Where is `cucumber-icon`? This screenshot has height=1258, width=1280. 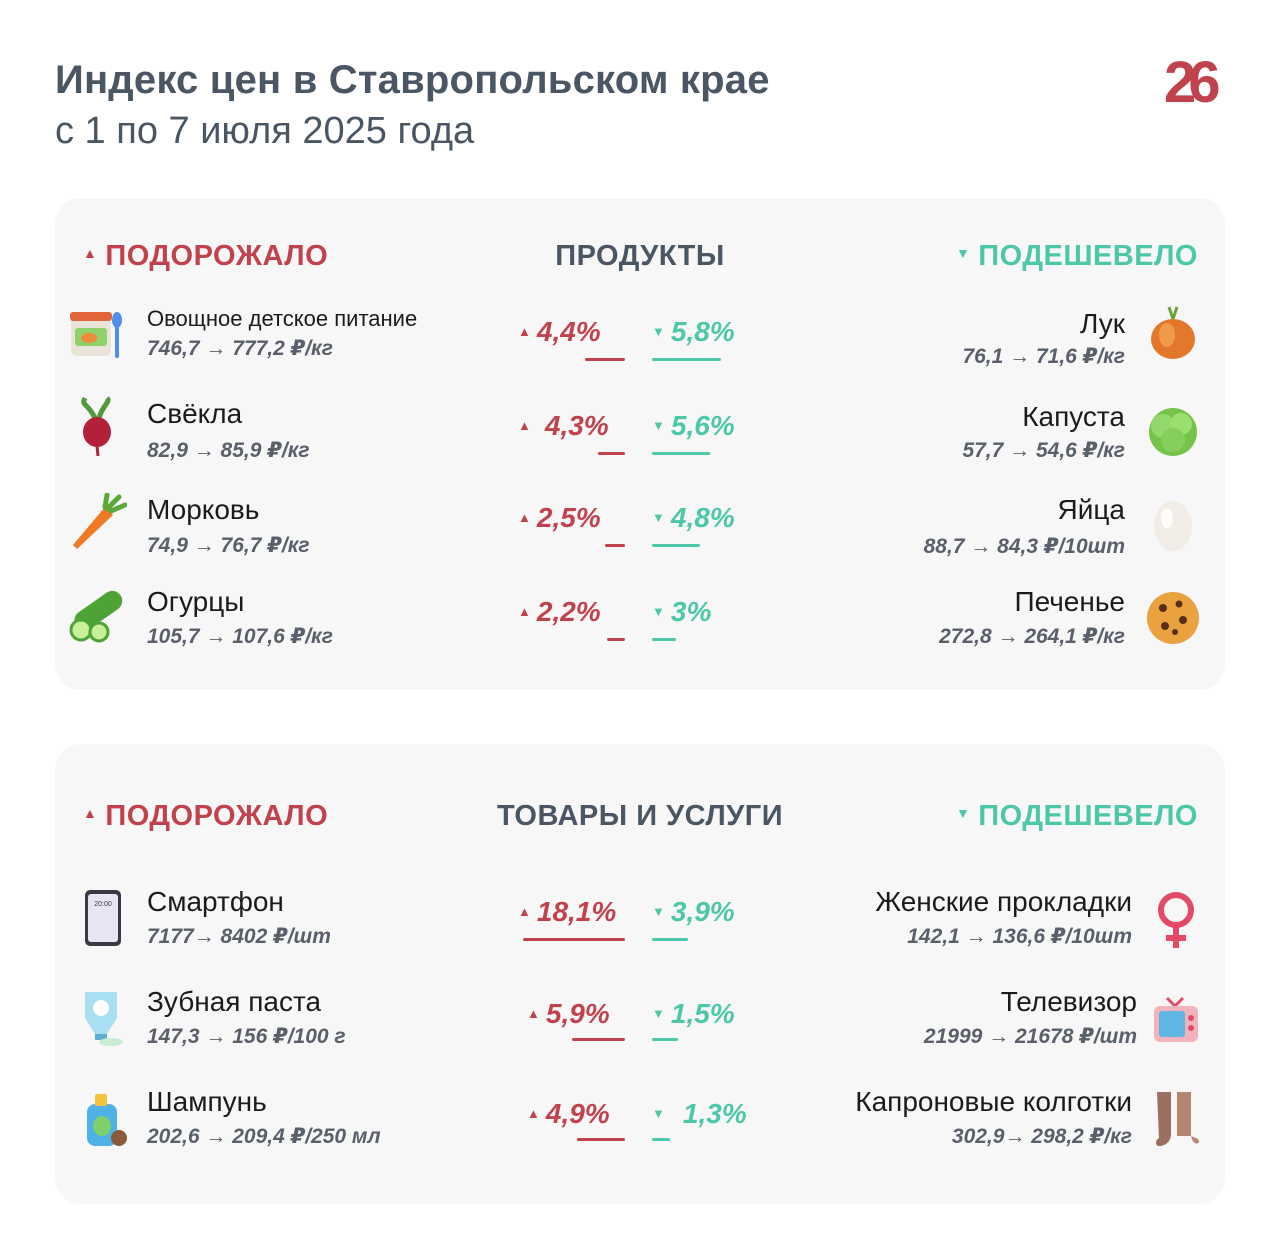 cucumber-icon is located at coordinates (96, 616).